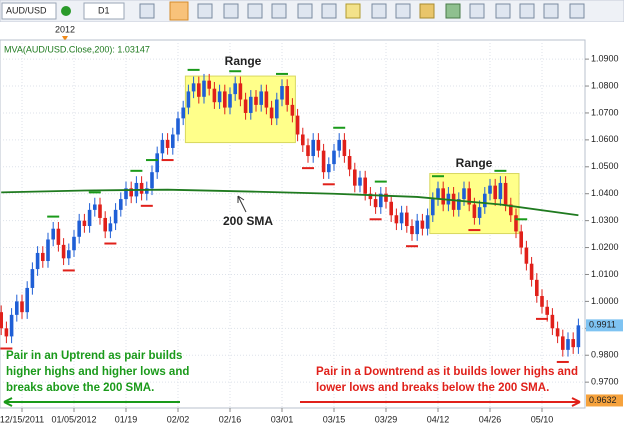 The width and height of the screenshot is (624, 427). I want to click on time-strip, so click(312, 31).